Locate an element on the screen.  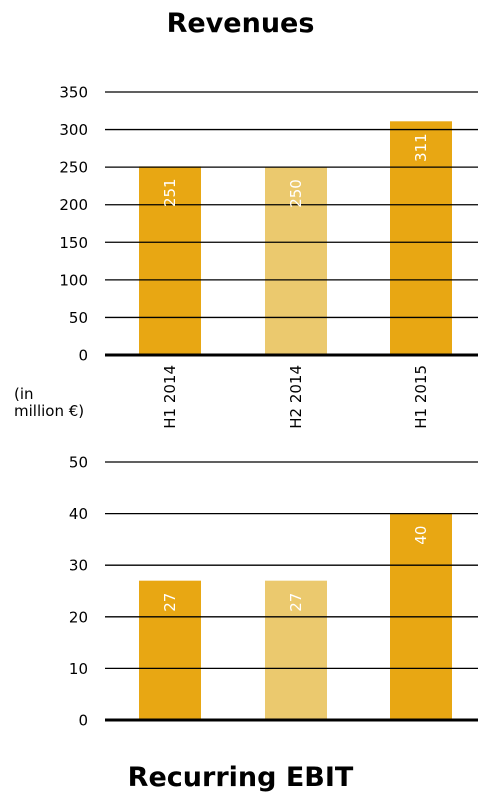
unit-label: (in million €) is located at coordinates (49, 403).